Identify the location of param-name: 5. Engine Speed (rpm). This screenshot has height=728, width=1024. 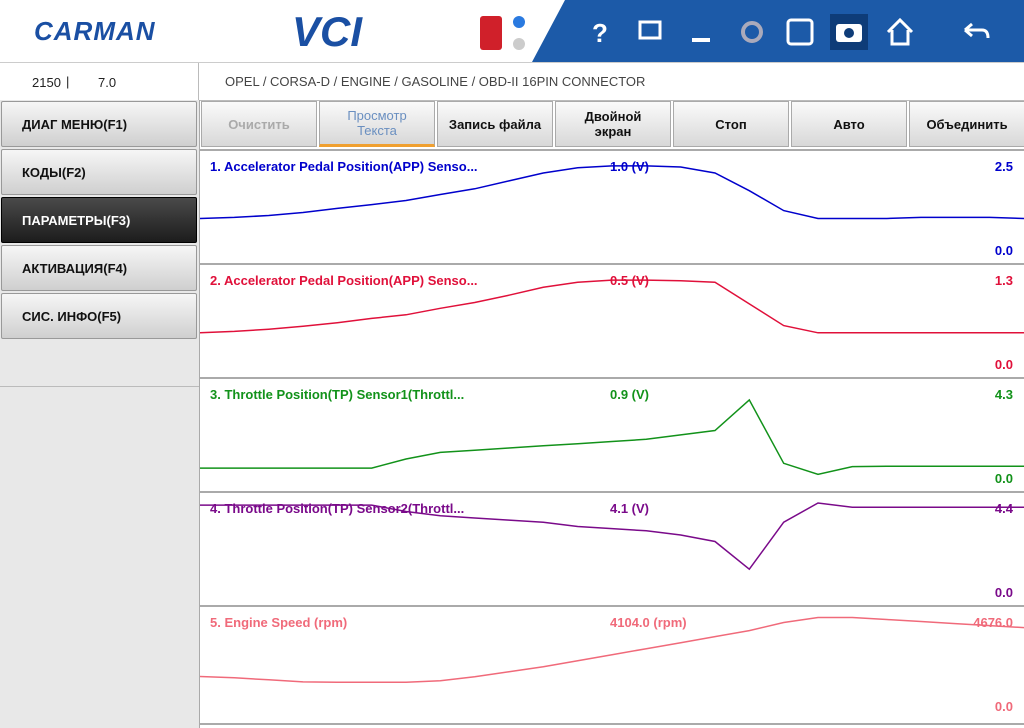
(278, 622).